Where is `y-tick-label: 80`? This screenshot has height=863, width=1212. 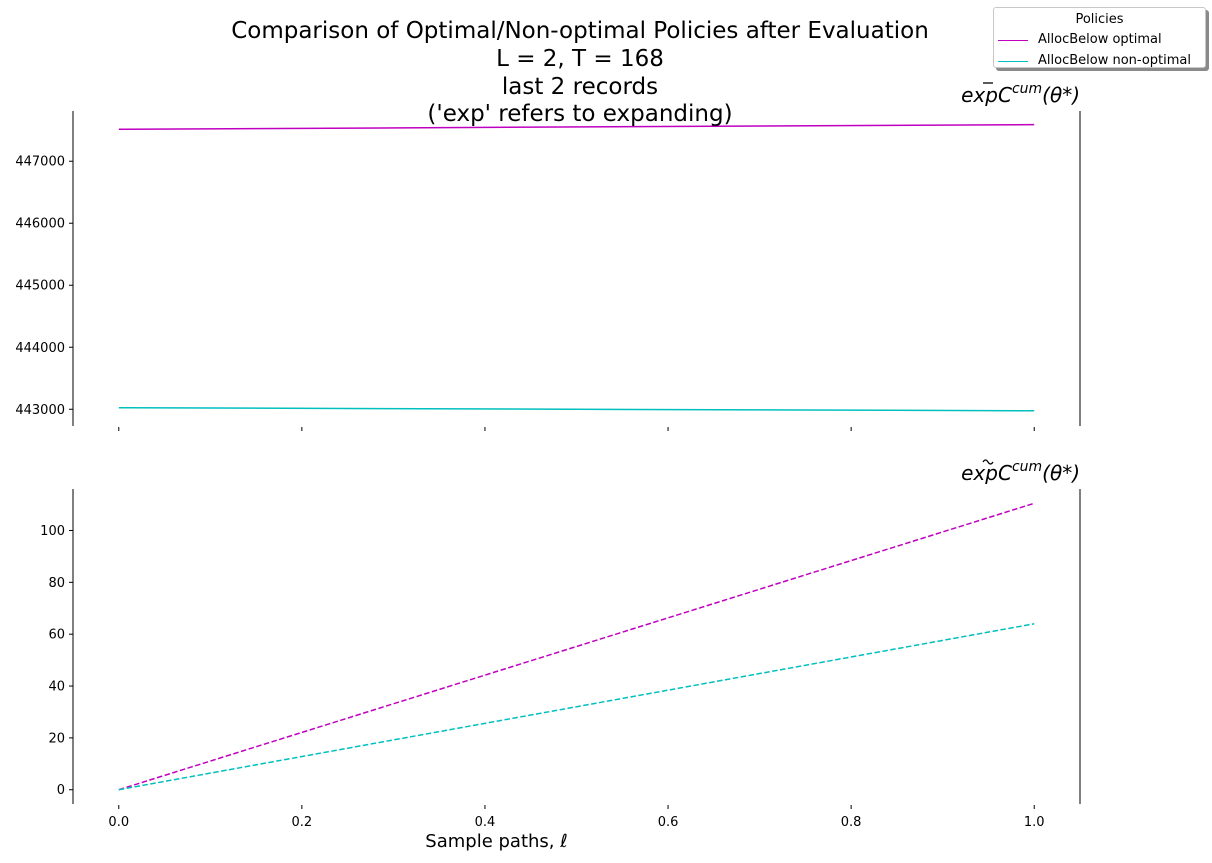 y-tick-label: 80 is located at coordinates (56, 583).